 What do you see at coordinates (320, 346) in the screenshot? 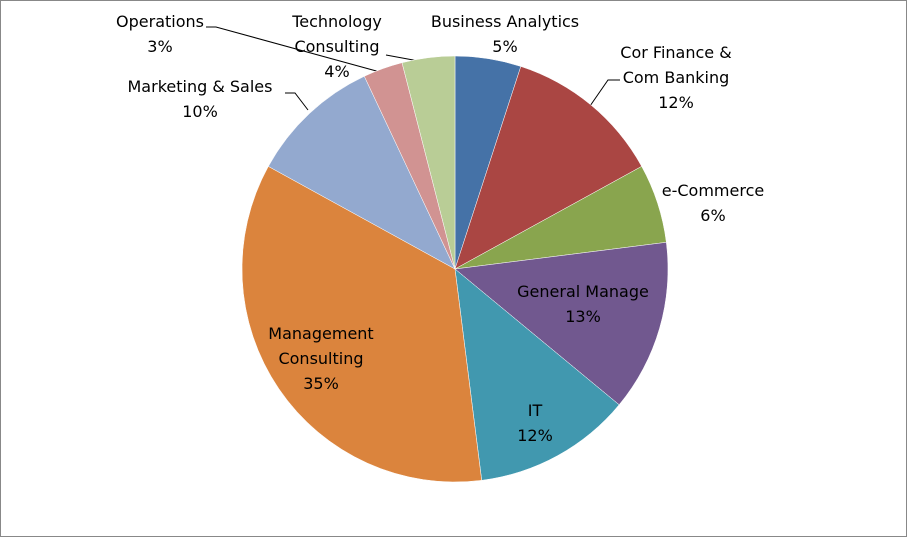
I see `slice-label: Management Consulting` at bounding box center [320, 346].